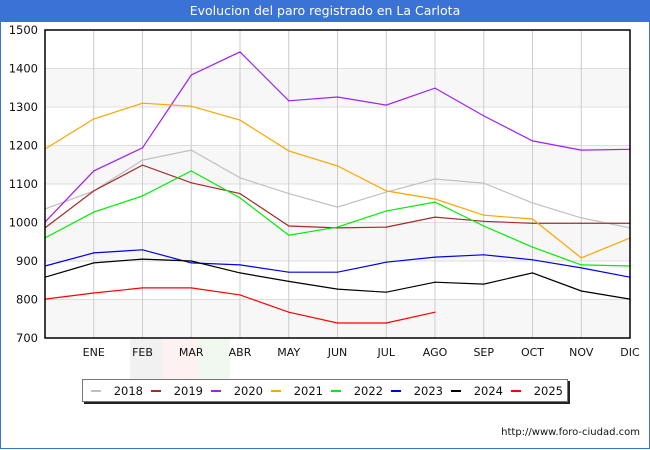  I want to click on legend-item-2024: 2024, so click(477, 391).